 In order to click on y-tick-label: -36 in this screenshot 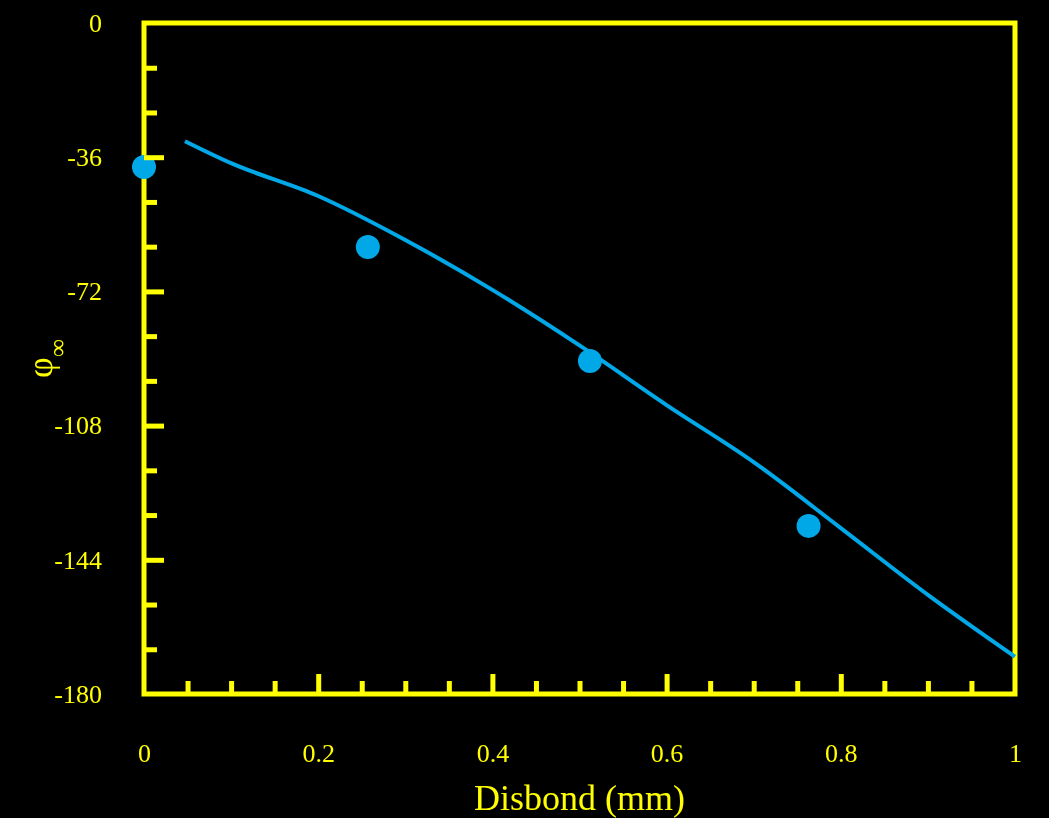, I will do `click(84, 158)`.